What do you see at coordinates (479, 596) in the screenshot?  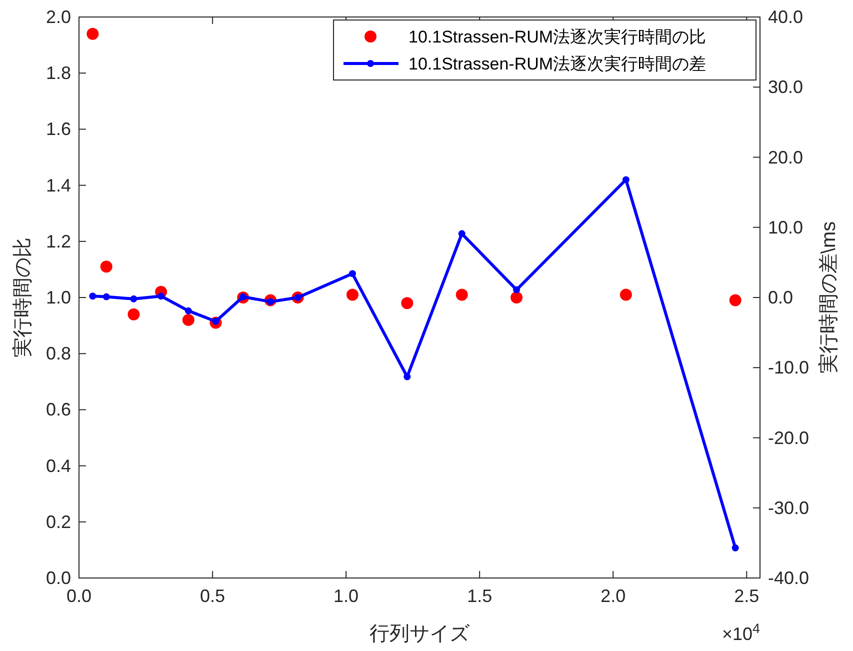 I see `x-tick-label: 1.5` at bounding box center [479, 596].